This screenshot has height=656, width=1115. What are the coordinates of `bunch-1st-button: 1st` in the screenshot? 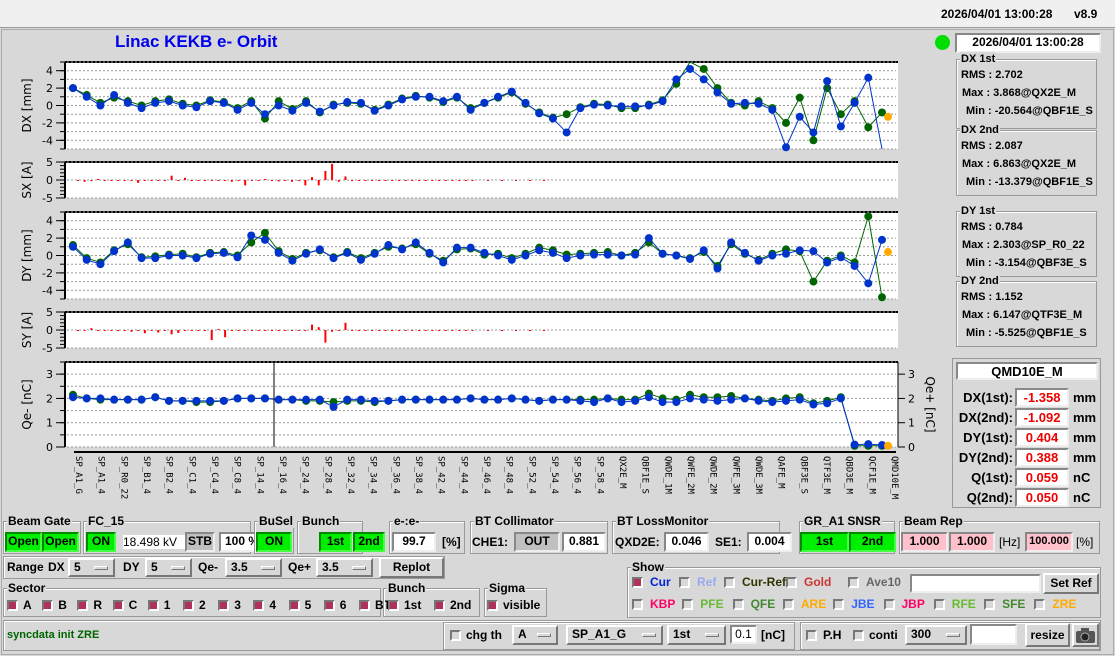 It's located at (335, 542).